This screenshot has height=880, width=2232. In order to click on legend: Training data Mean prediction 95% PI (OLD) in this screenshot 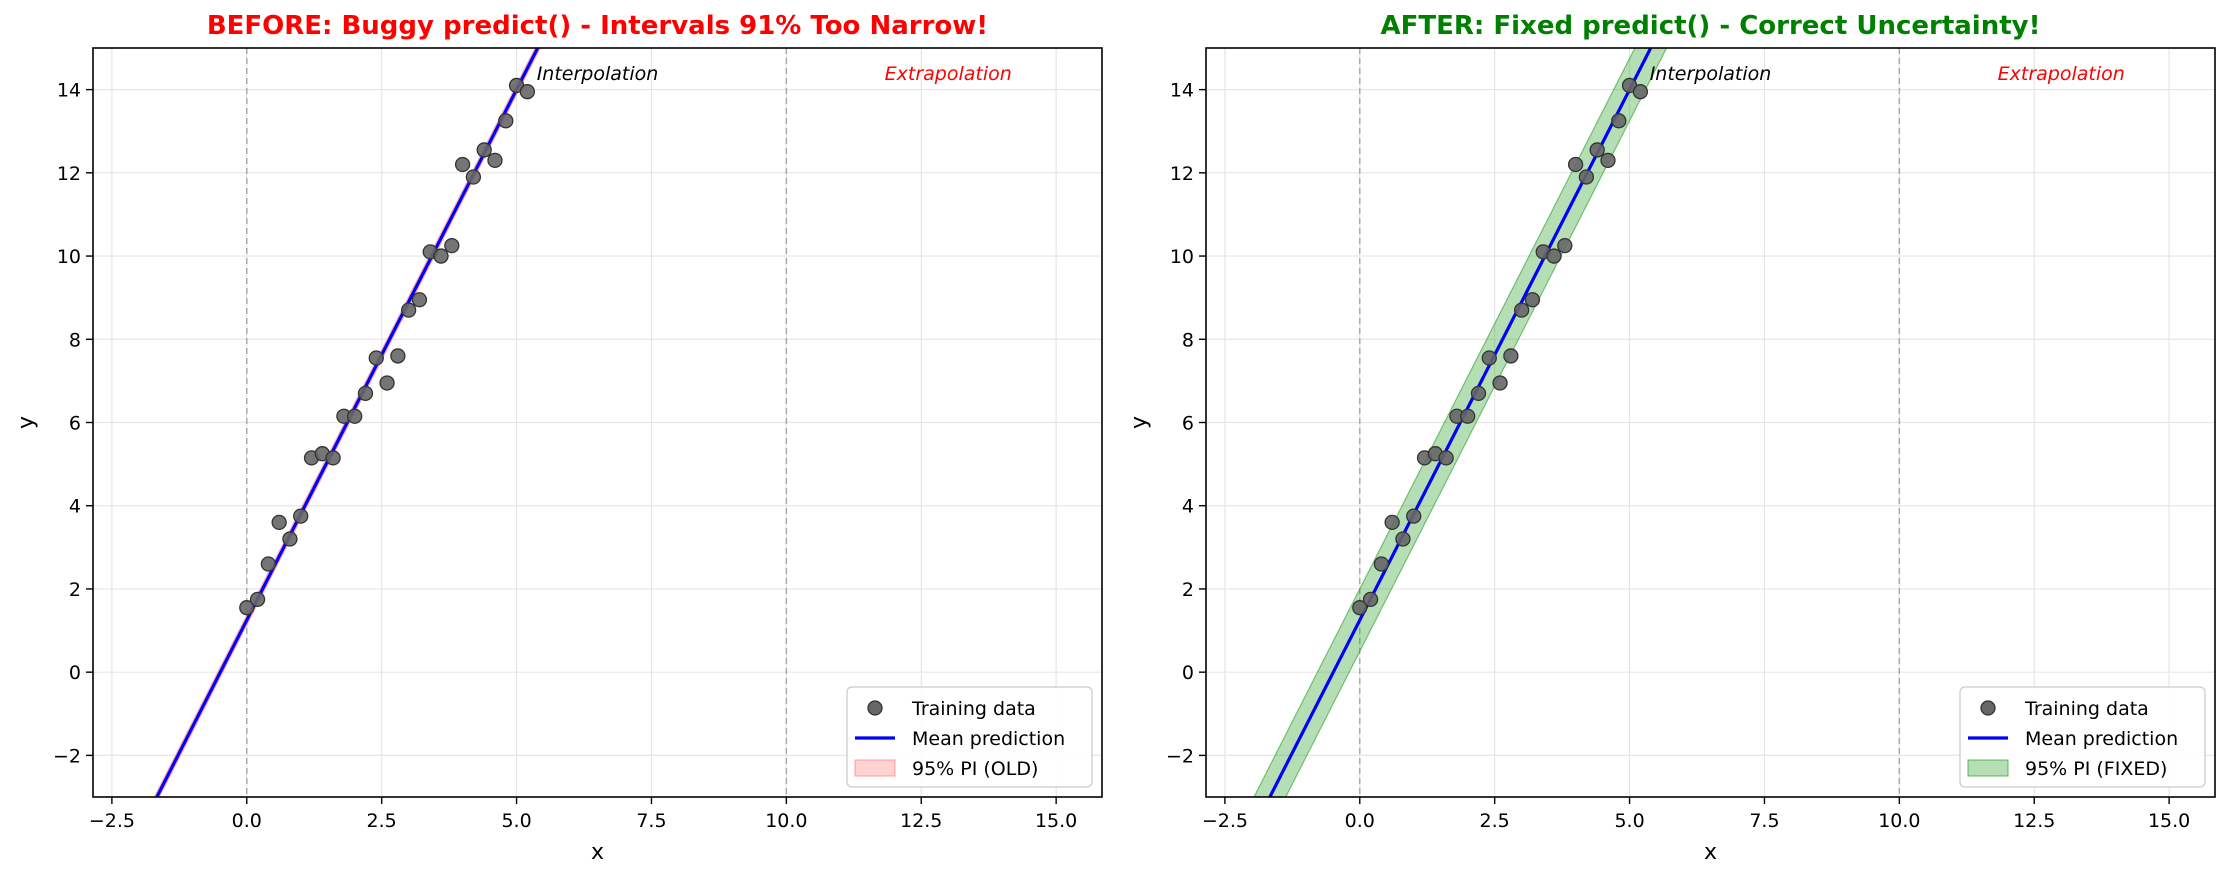, I will do `click(969, 737)`.